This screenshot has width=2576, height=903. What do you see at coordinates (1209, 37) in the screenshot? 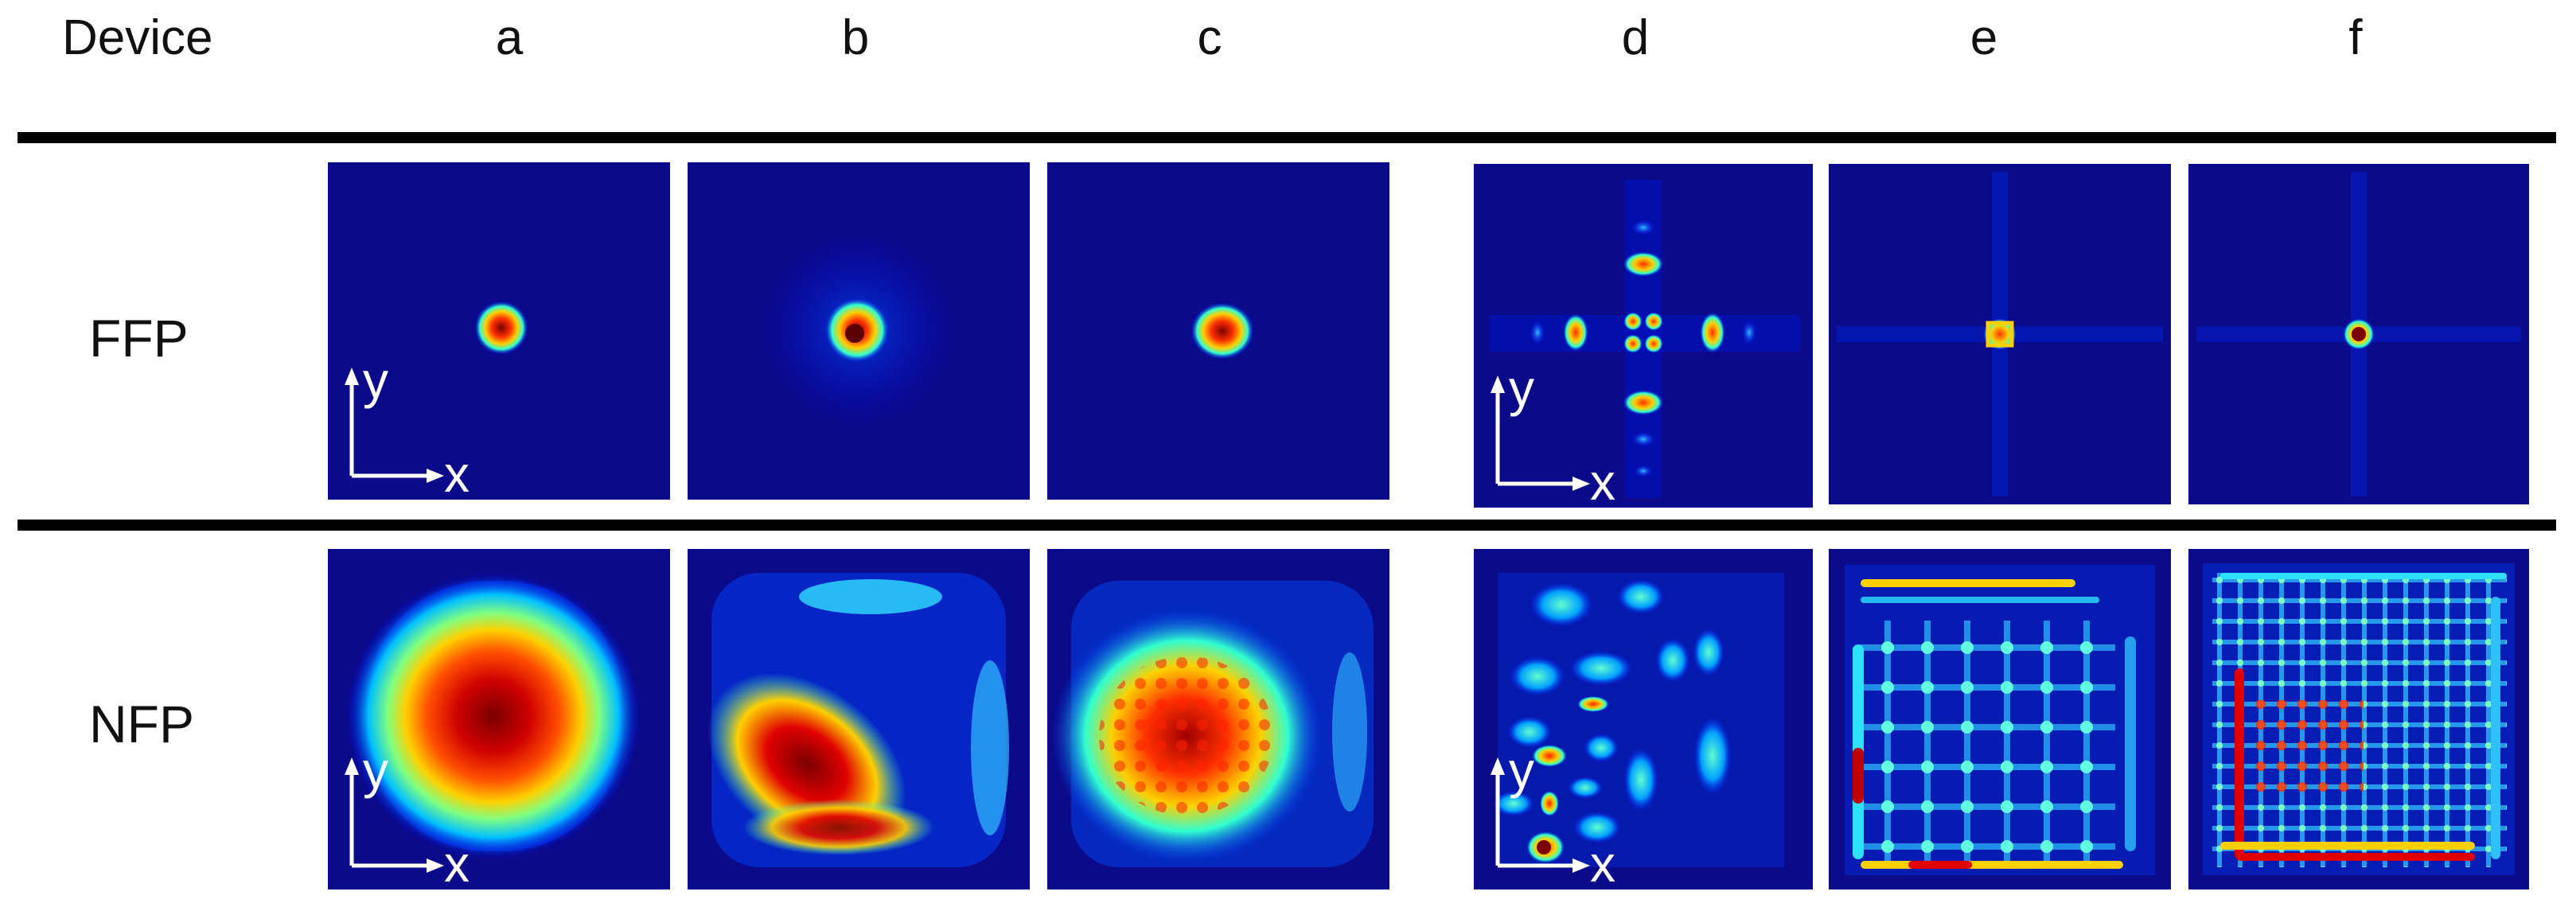
I see `column-header-c: c` at bounding box center [1209, 37].